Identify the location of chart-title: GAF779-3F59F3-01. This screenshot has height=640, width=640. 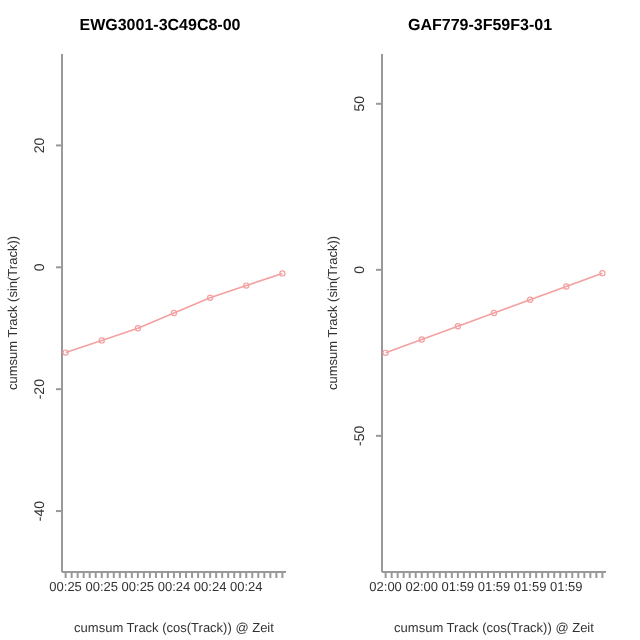
(480, 25).